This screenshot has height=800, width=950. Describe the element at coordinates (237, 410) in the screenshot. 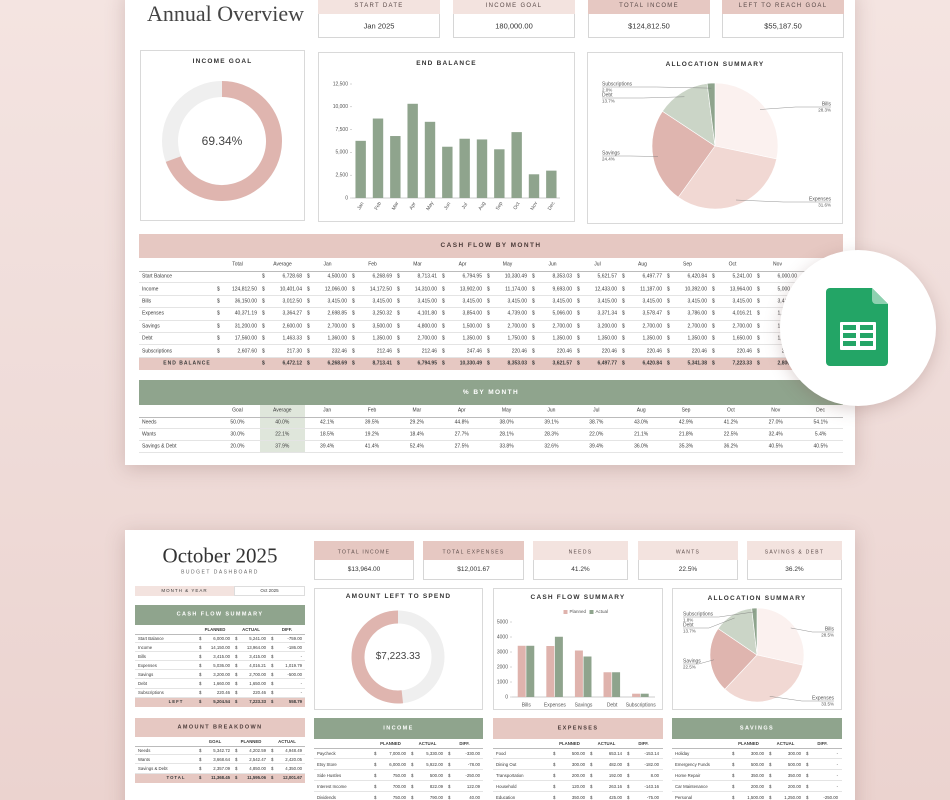

I see `column-header: Goal` at that location.